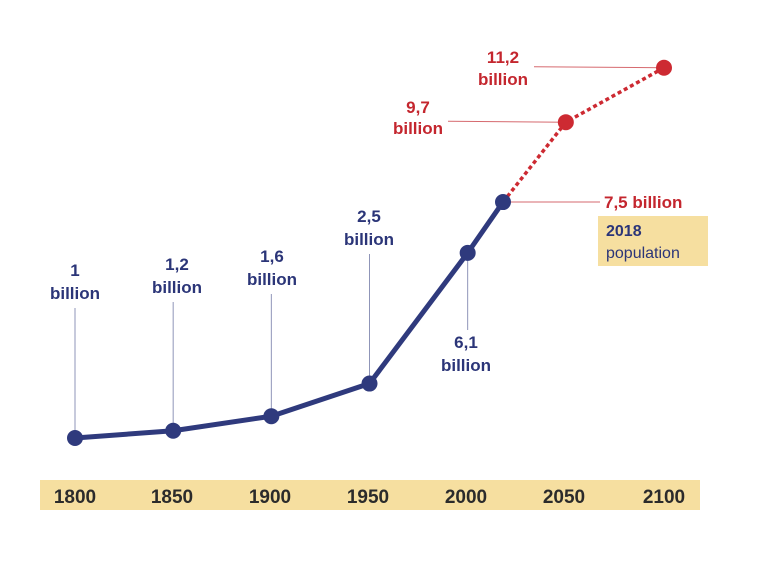 This screenshot has width=768, height=576. What do you see at coordinates (177, 287) in the screenshot?
I see `data-label-1850-1: billion` at bounding box center [177, 287].